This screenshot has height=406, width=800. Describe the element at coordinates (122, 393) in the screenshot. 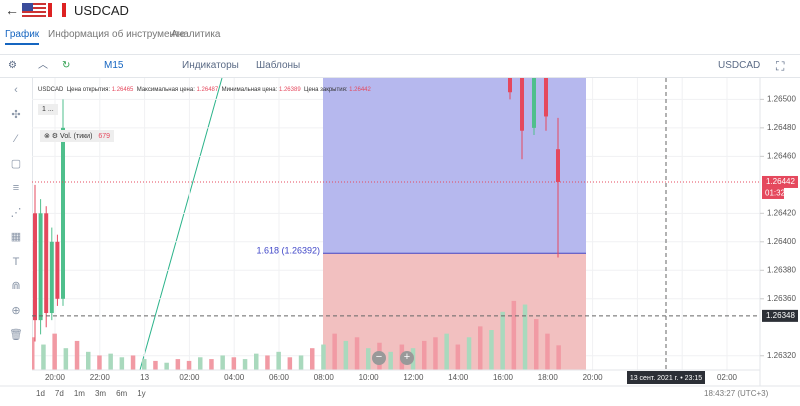

I see `range-button: 6m` at that location.